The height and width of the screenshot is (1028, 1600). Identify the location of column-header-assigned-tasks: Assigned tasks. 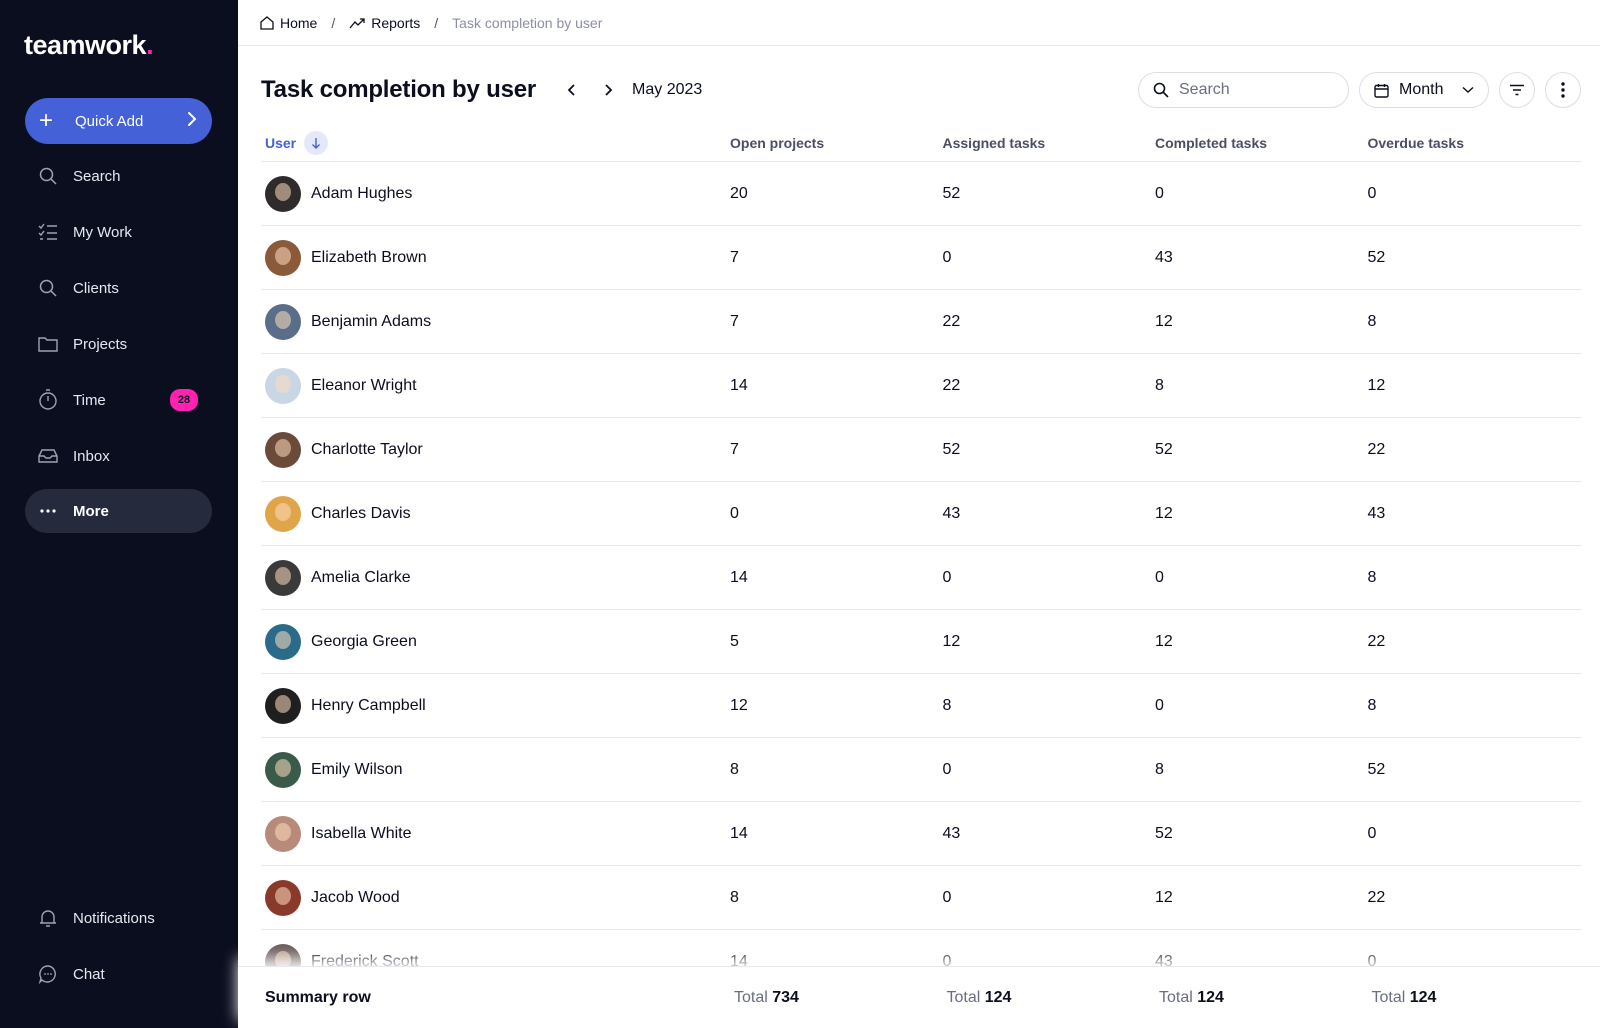
(994, 142).